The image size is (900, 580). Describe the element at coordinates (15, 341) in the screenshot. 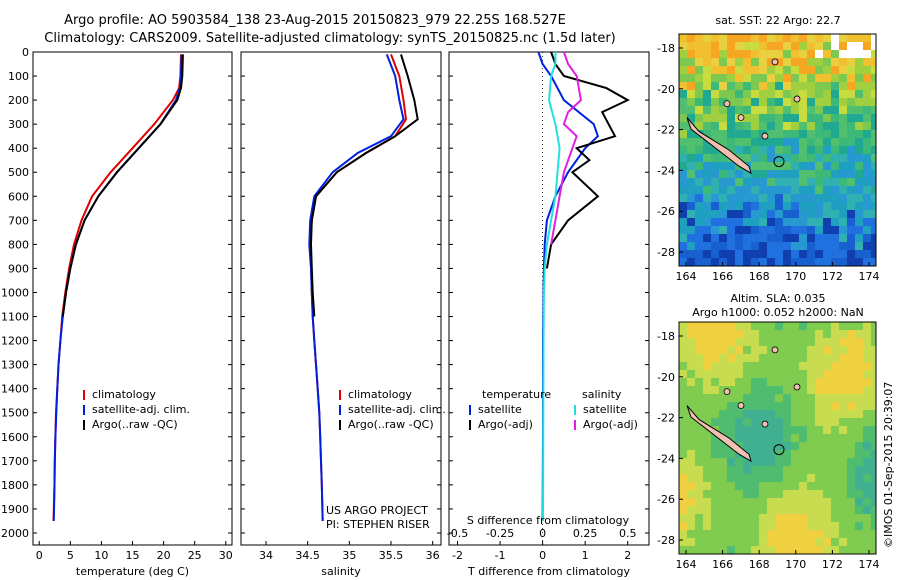

I see `y-tick-label: 1200` at that location.